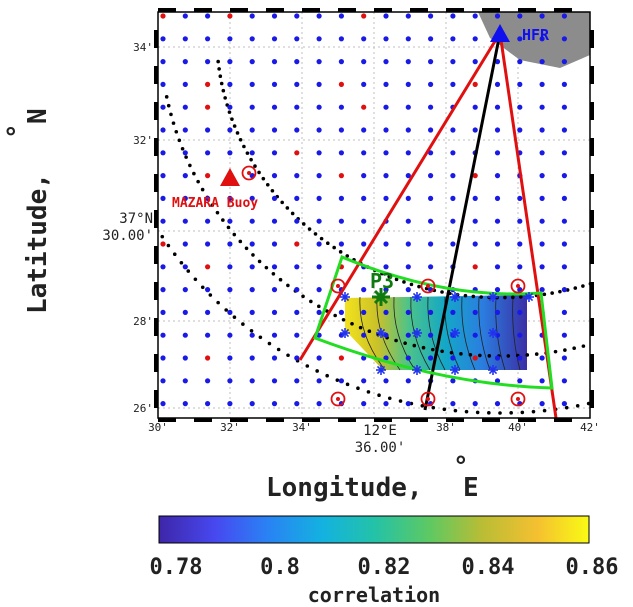 This screenshot has width=633, height=607. Describe the element at coordinates (143, 408) in the screenshot. I see `y-tick-label: 26'` at that location.